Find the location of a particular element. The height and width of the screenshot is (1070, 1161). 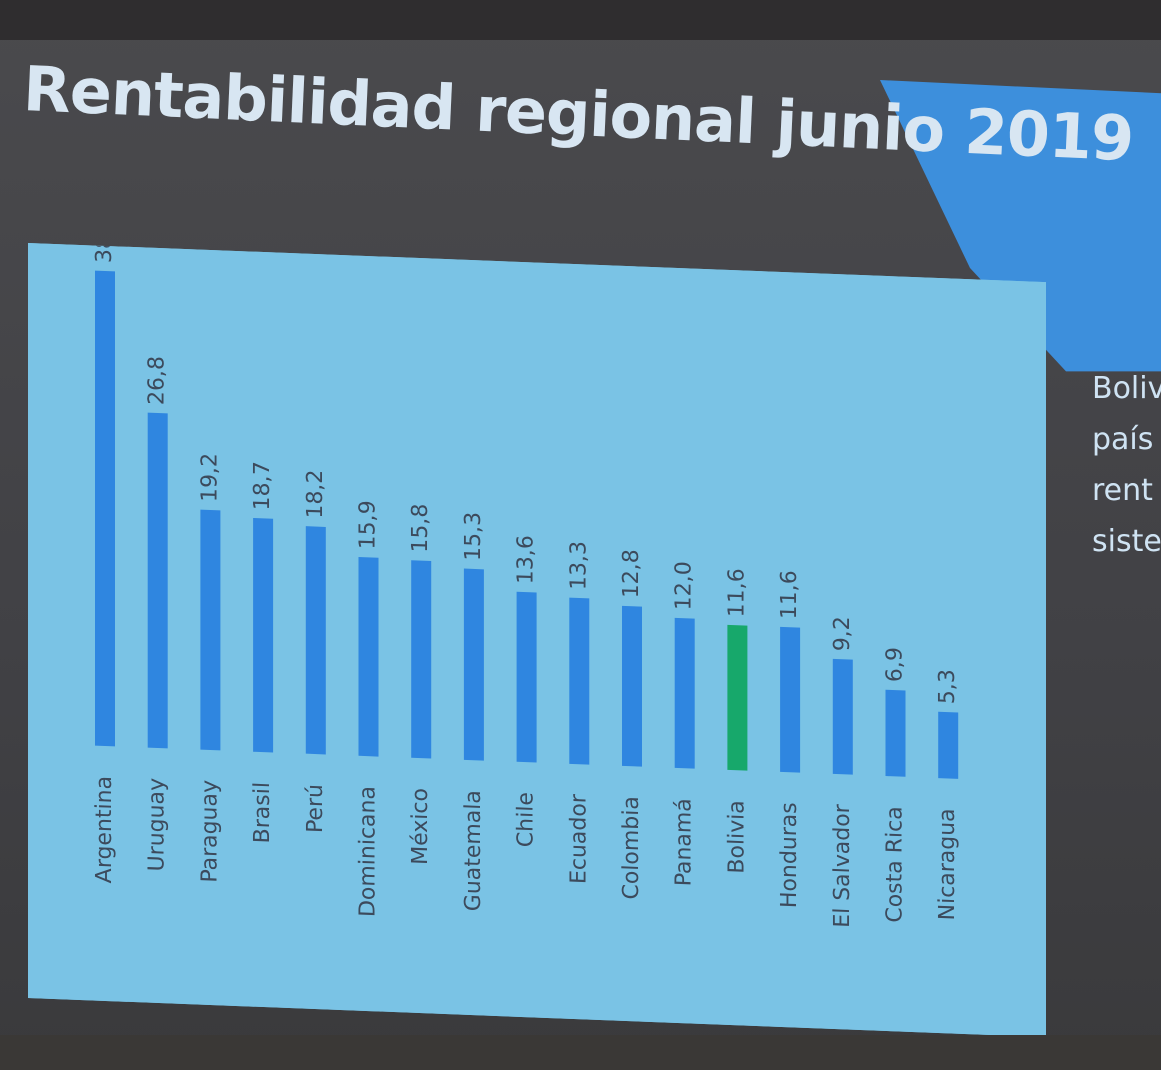

value-label: 6,9 is located at coordinates (895, 665).